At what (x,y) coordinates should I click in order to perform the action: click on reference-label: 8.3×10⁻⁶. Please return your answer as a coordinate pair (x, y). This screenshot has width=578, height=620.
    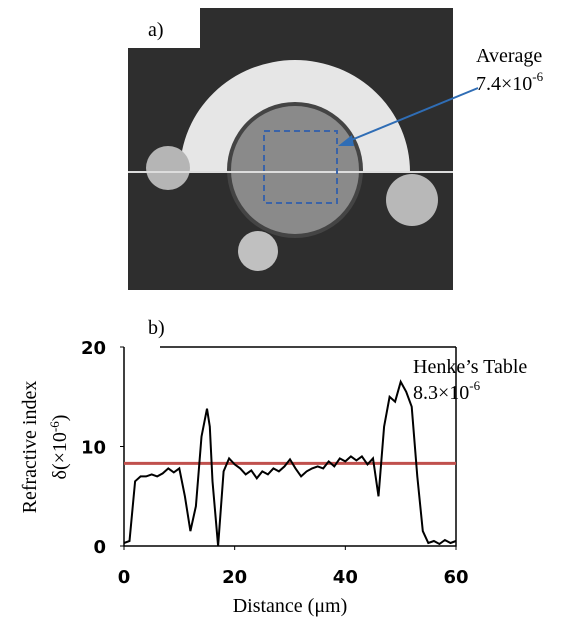
    Looking at the image, I should click on (447, 391).